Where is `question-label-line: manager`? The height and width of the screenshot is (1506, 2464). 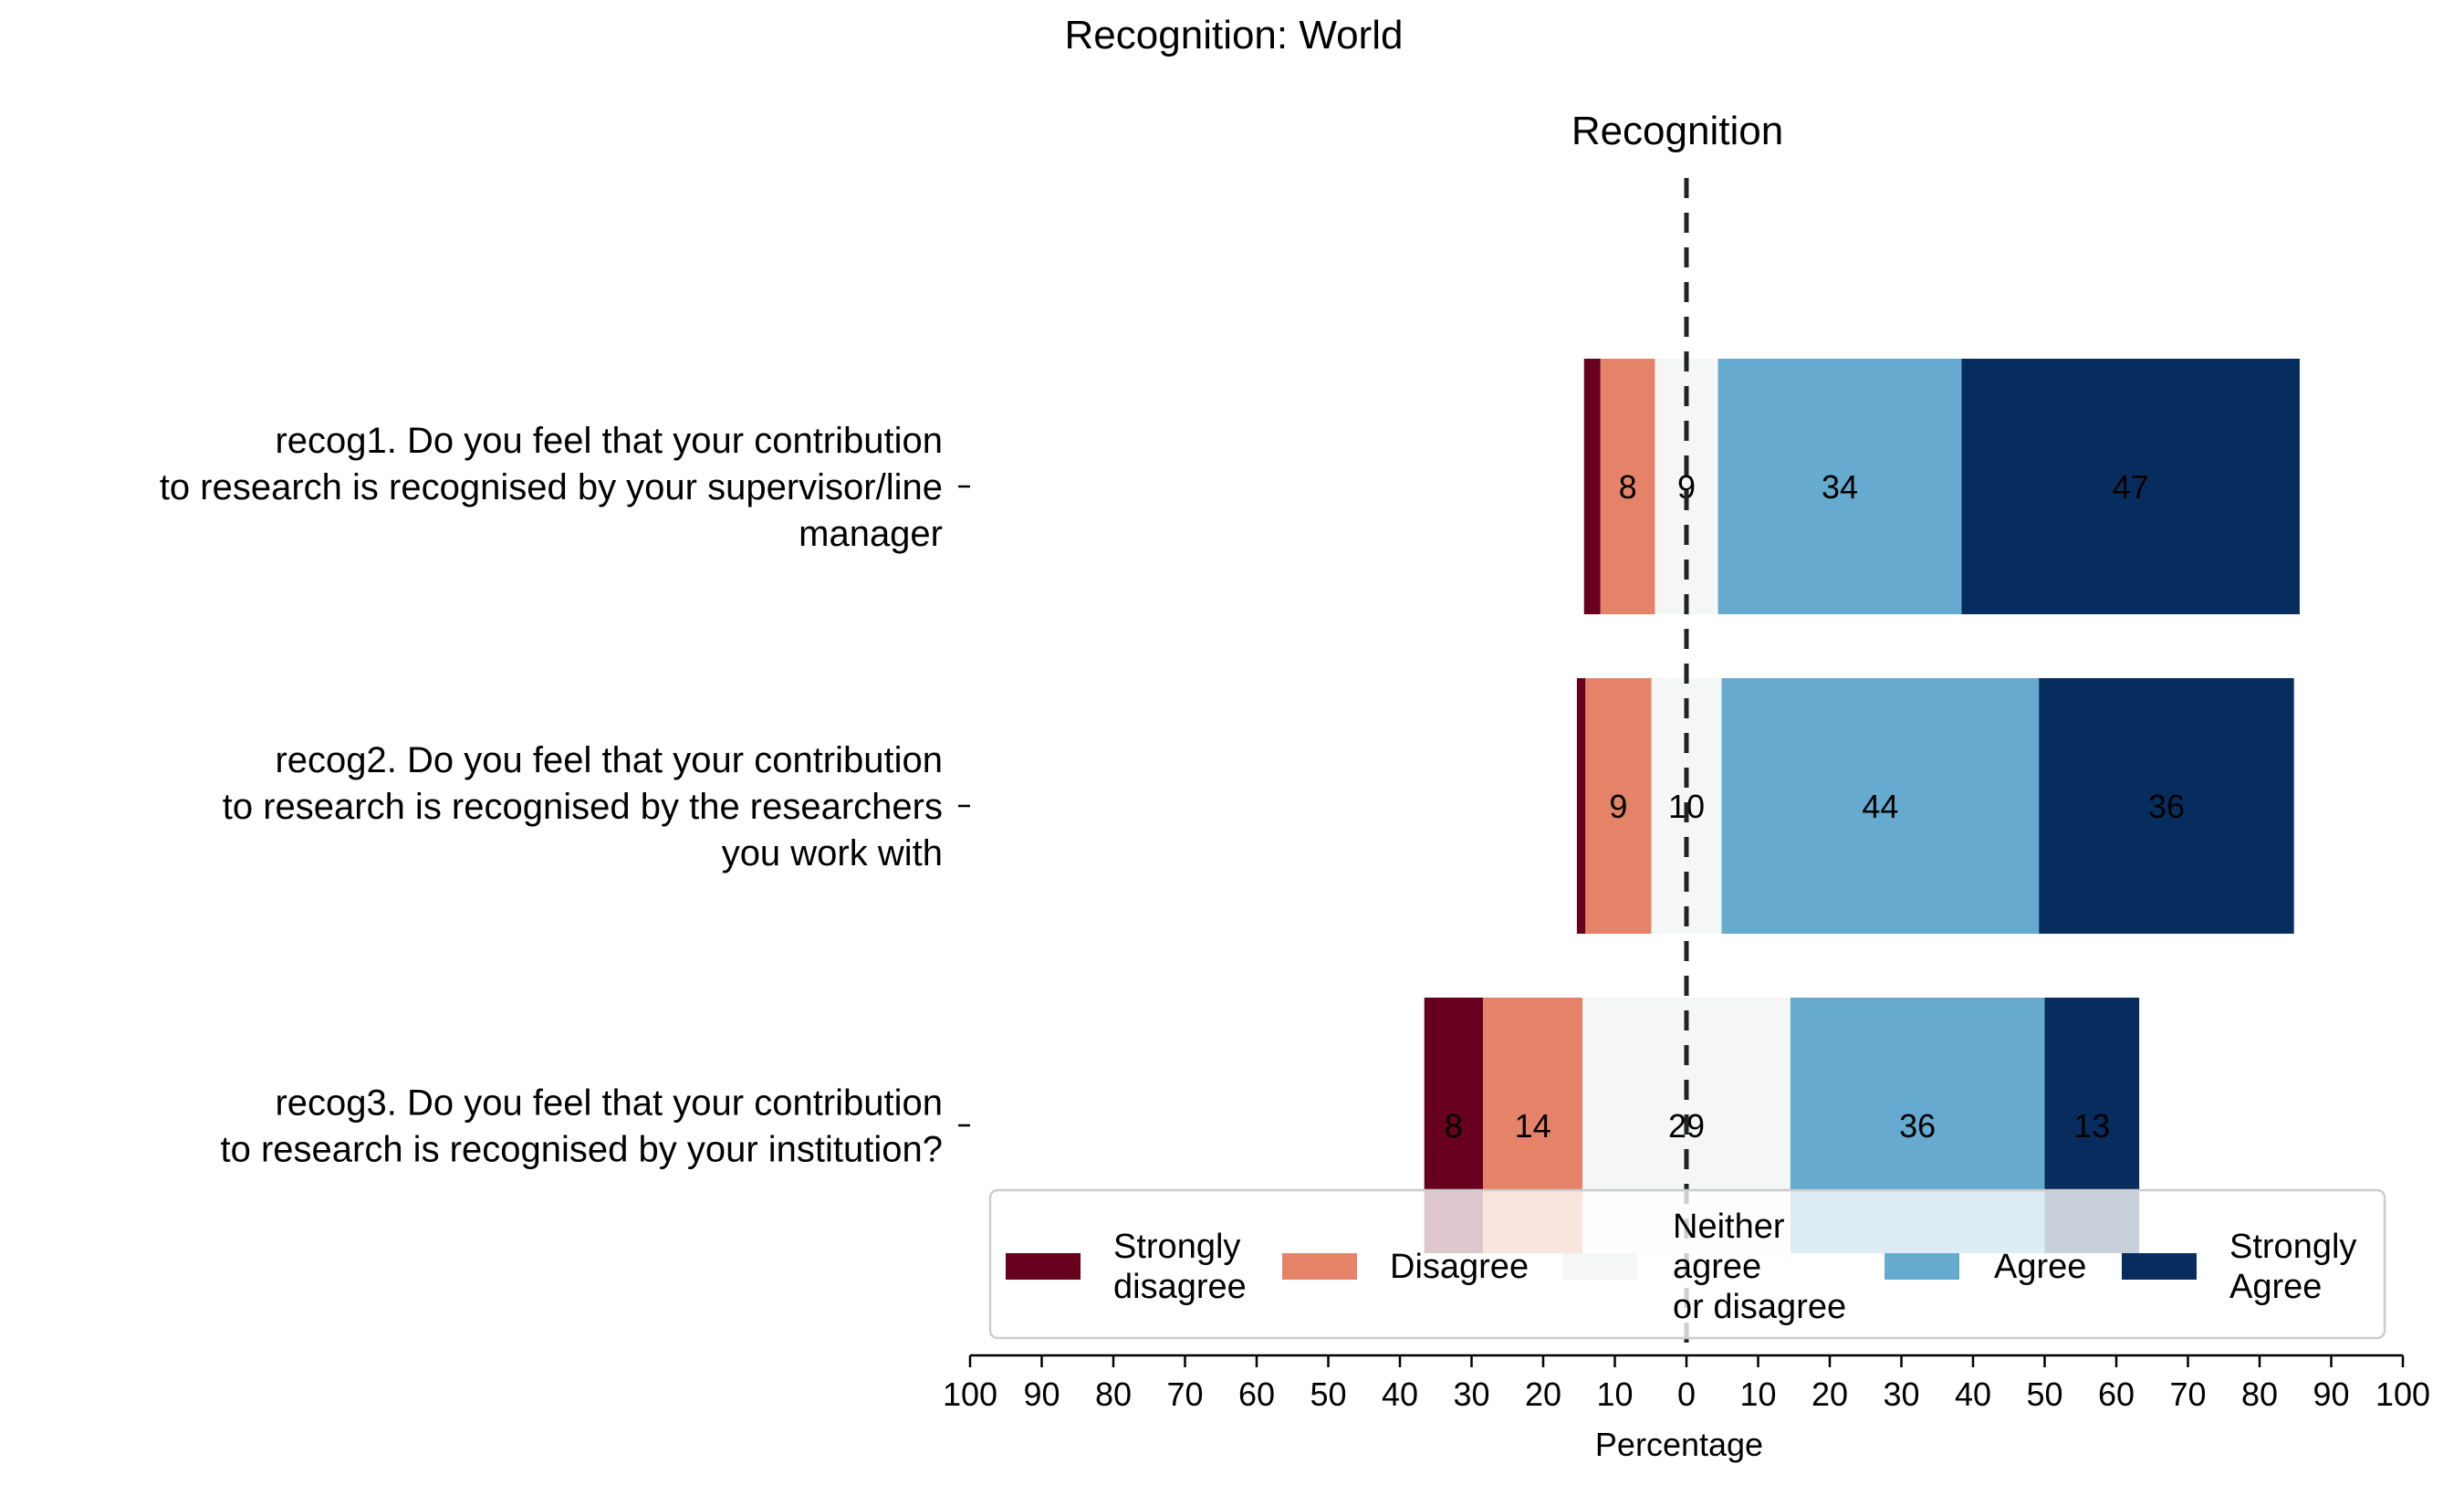
question-label-line: manager is located at coordinates (871, 534).